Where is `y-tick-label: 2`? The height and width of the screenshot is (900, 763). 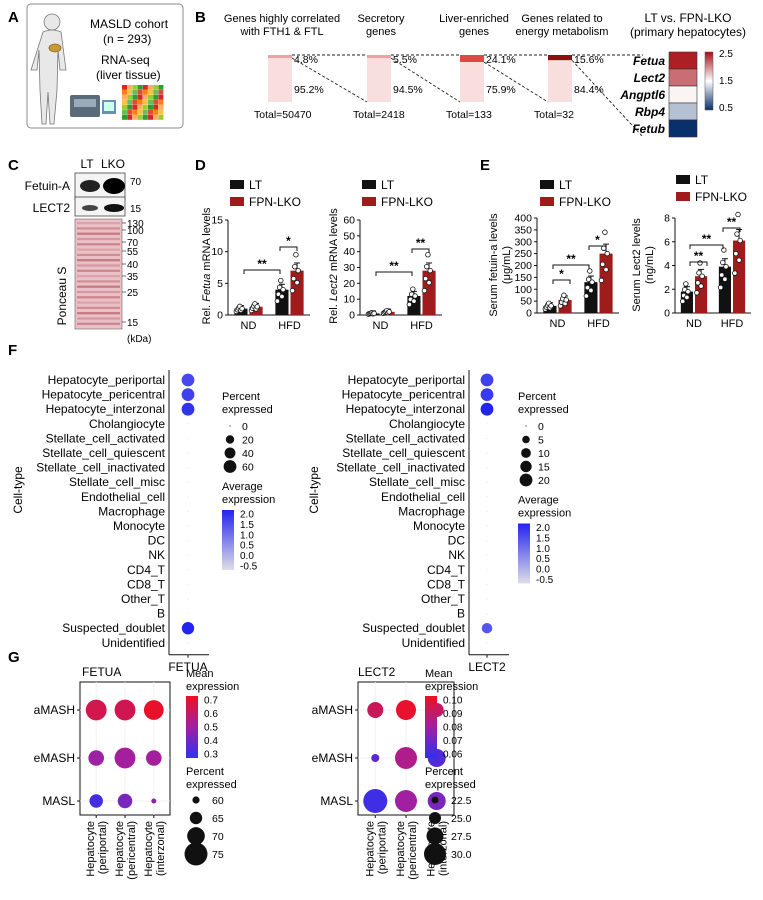 y-tick-label: 2 is located at coordinates (667, 290).